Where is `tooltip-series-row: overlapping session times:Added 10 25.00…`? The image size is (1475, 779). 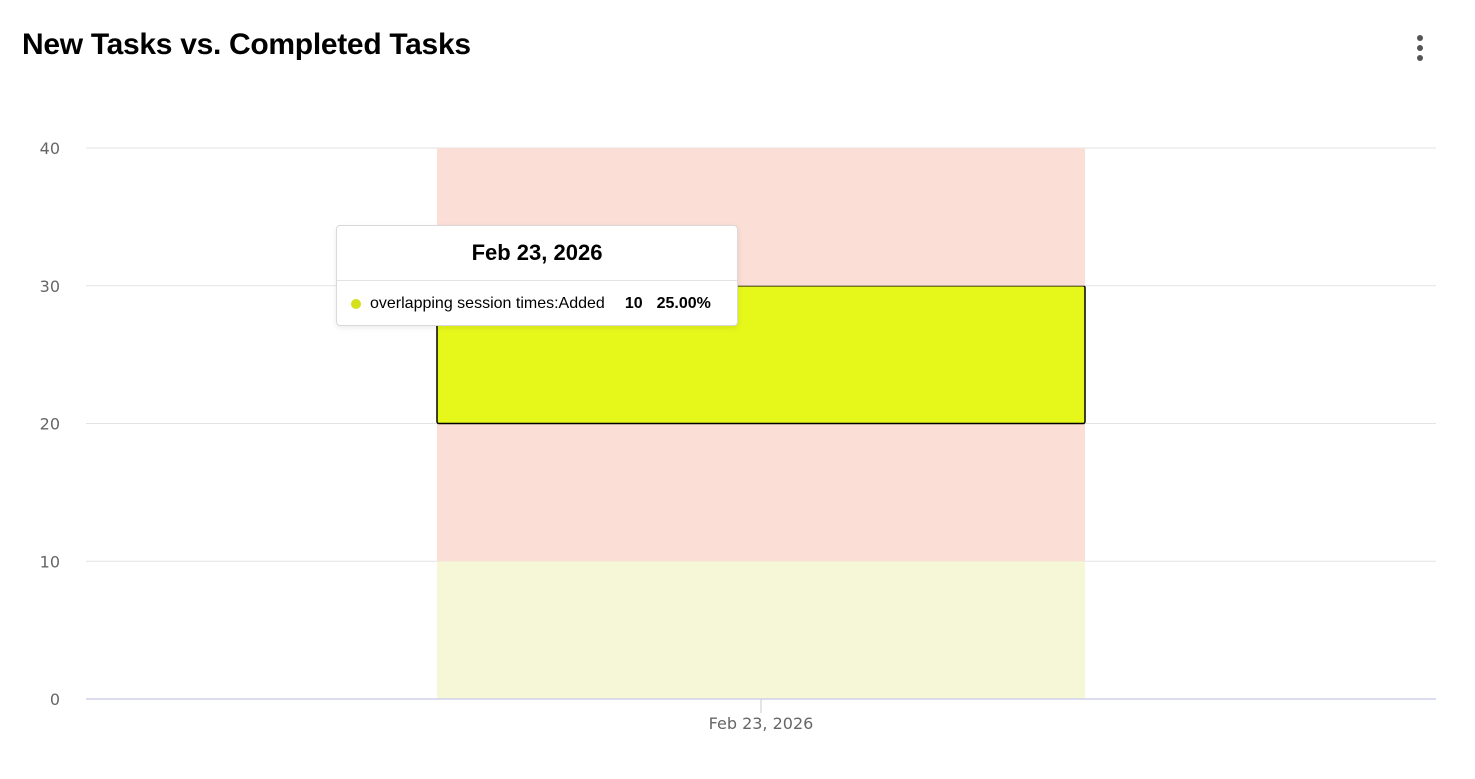
tooltip-series-row: overlapping session times:Added 10 25.00… is located at coordinates (537, 304).